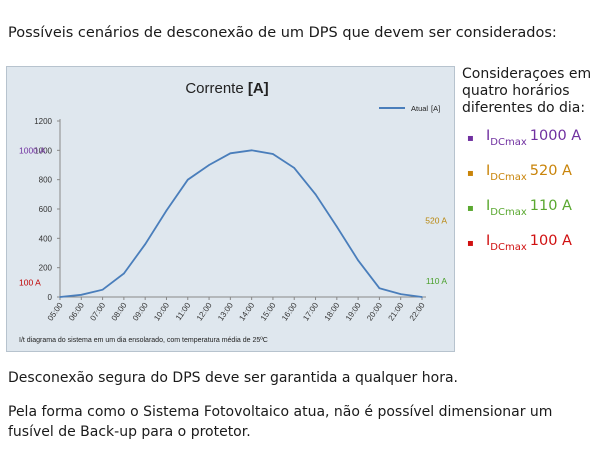  I want to click on x-tick-label: 09:00, so click(140, 312).